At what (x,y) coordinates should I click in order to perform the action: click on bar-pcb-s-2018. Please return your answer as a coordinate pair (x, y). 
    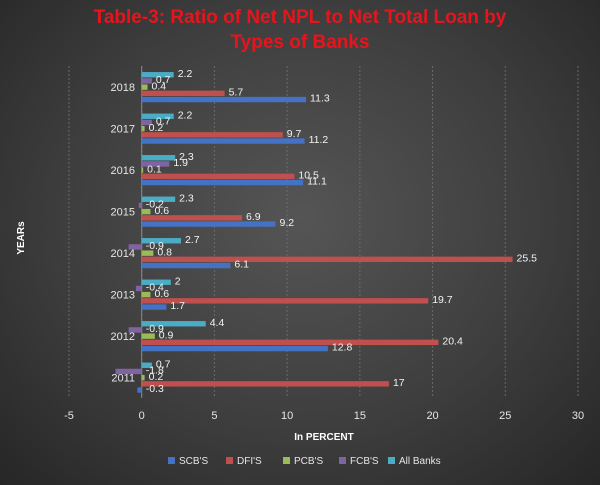
    Looking at the image, I should click on (144, 87).